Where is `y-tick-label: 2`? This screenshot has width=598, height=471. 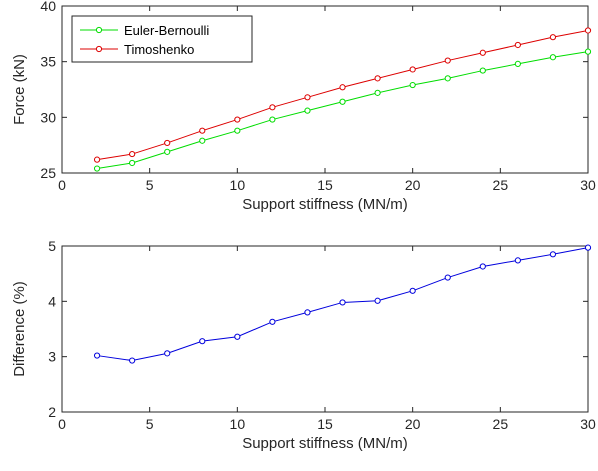 y-tick-label: 2 is located at coordinates (52, 412).